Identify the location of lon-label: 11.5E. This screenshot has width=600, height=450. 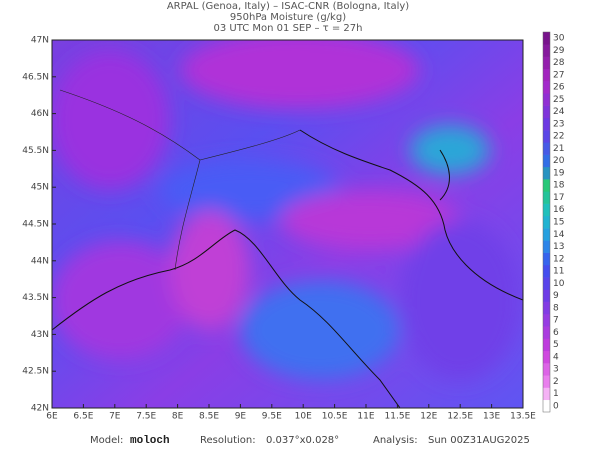
(398, 417).